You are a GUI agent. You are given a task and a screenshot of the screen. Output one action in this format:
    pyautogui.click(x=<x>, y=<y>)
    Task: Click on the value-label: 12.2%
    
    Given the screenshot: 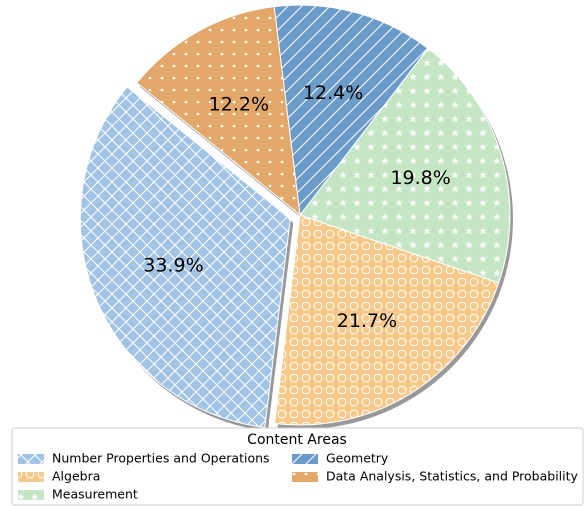 What is the action you would take?
    pyautogui.click(x=239, y=104)
    